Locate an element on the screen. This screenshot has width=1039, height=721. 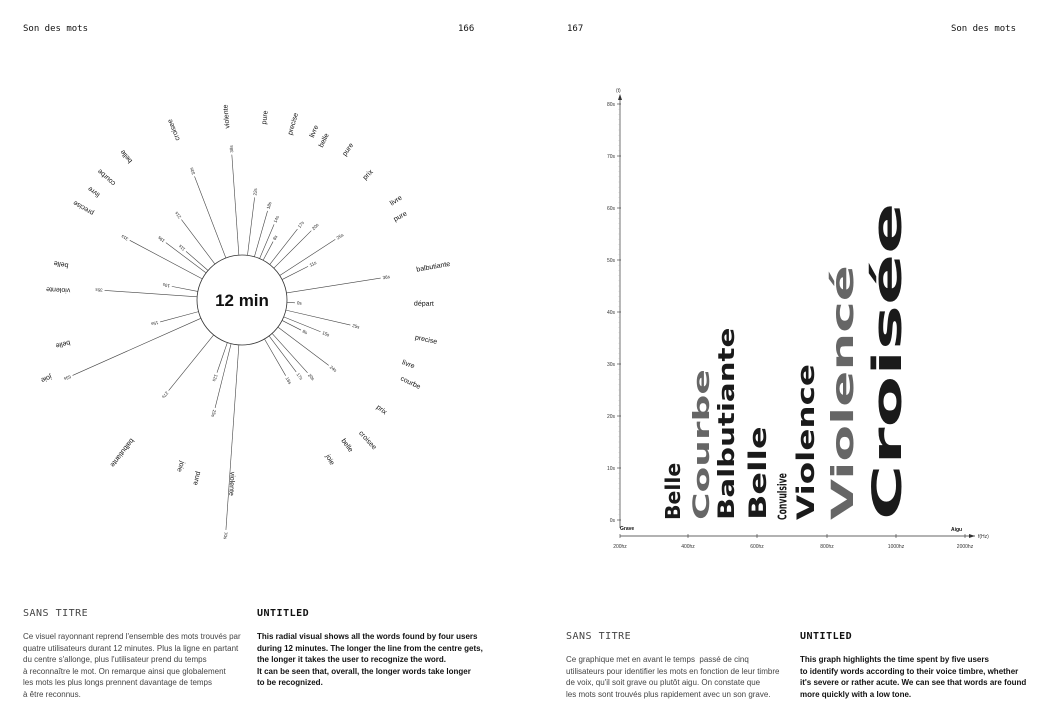
spoke-label: 27s is located at coordinates (164, 395).